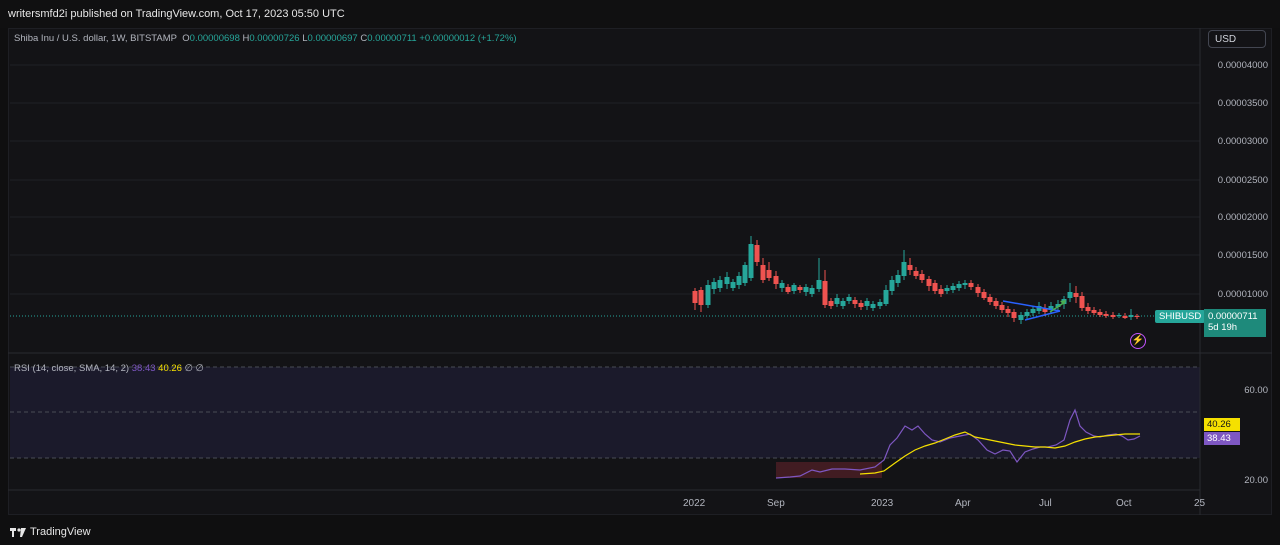 Image resolution: width=1280 pixels, height=545 pixels. What do you see at coordinates (1222, 438) in the screenshot?
I see `rsi-badge: 38.43` at bounding box center [1222, 438].